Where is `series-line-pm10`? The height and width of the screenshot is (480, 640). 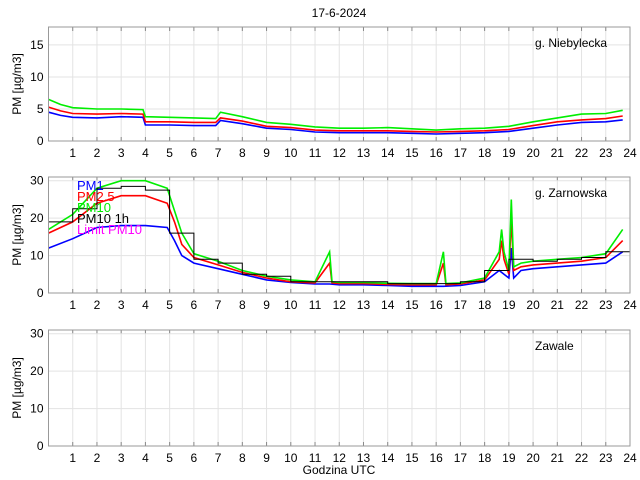
series-line-pm10 is located at coordinates (335, 114).